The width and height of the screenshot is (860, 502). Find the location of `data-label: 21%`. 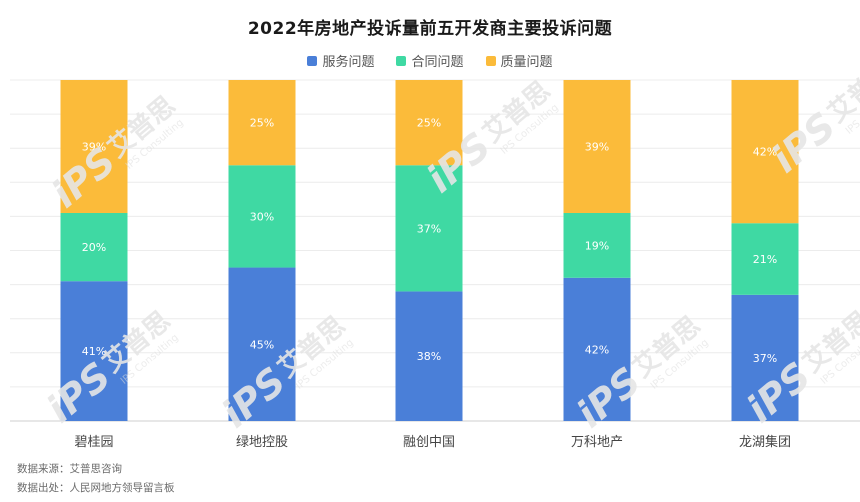

data-label: 21% is located at coordinates (765, 259).